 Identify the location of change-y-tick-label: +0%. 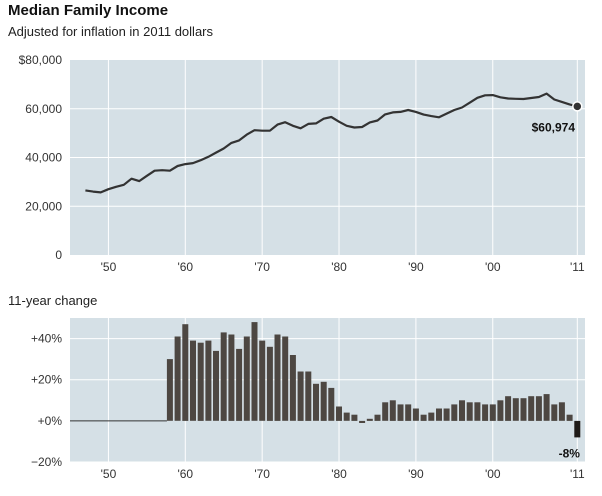
(50, 421).